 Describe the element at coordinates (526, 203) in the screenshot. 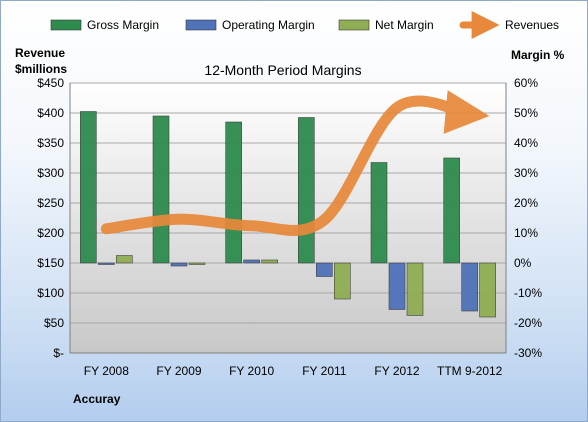

I see `right-tick-label: 20%` at that location.